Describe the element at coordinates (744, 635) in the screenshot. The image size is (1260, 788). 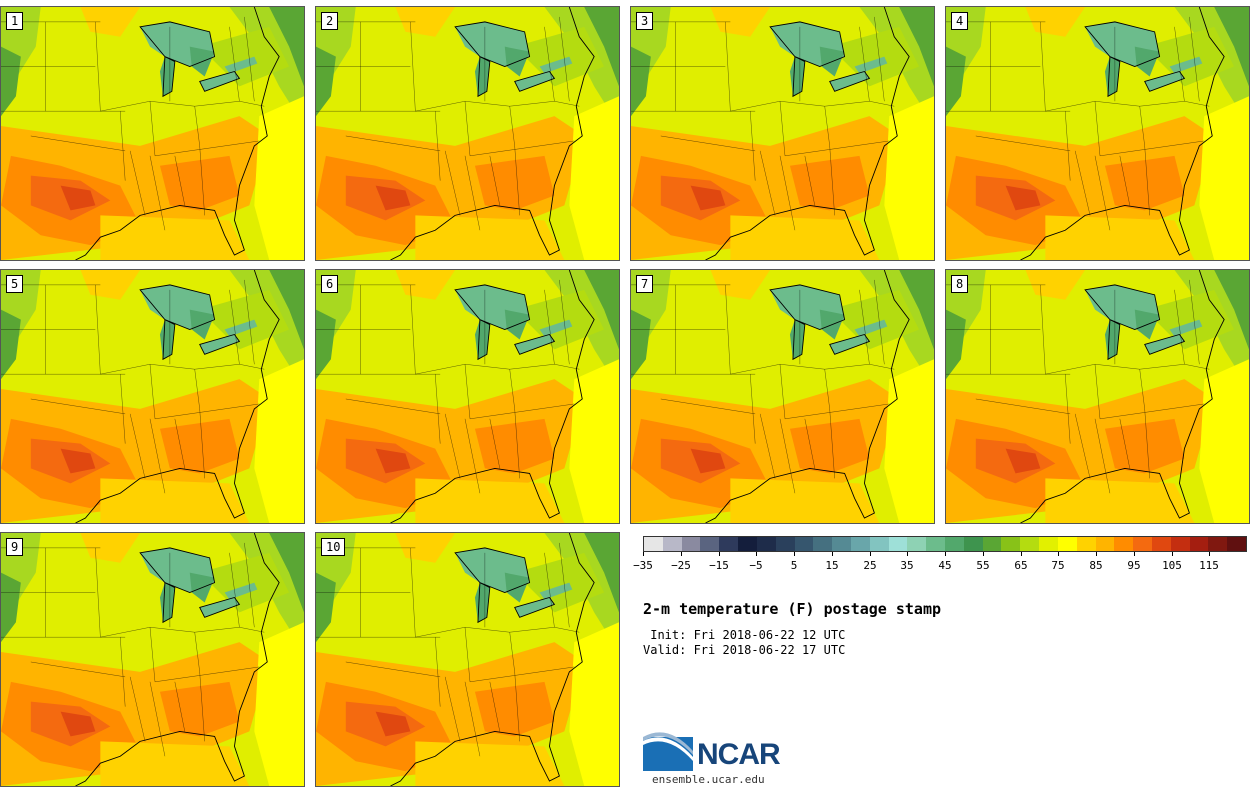
I see `init-time: Init: Fri 2018-06-22 12 UTC` at that location.